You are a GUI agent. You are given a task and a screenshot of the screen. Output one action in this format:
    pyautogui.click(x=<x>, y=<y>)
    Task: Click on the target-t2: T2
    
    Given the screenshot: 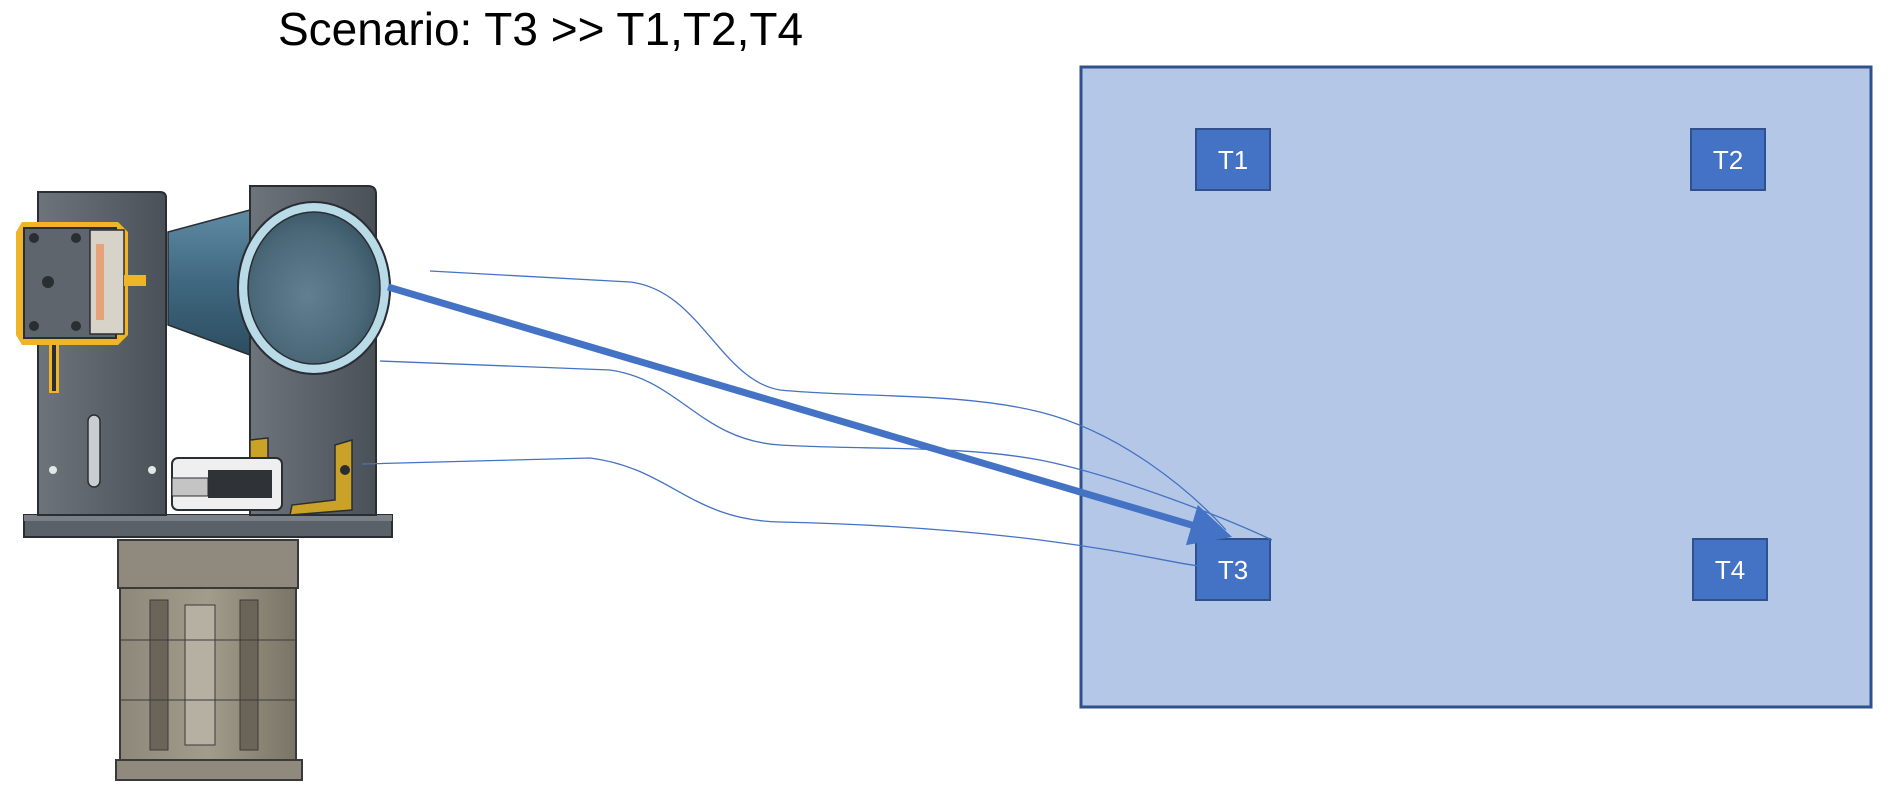 What is the action you would take?
    pyautogui.click(x=1728, y=159)
    